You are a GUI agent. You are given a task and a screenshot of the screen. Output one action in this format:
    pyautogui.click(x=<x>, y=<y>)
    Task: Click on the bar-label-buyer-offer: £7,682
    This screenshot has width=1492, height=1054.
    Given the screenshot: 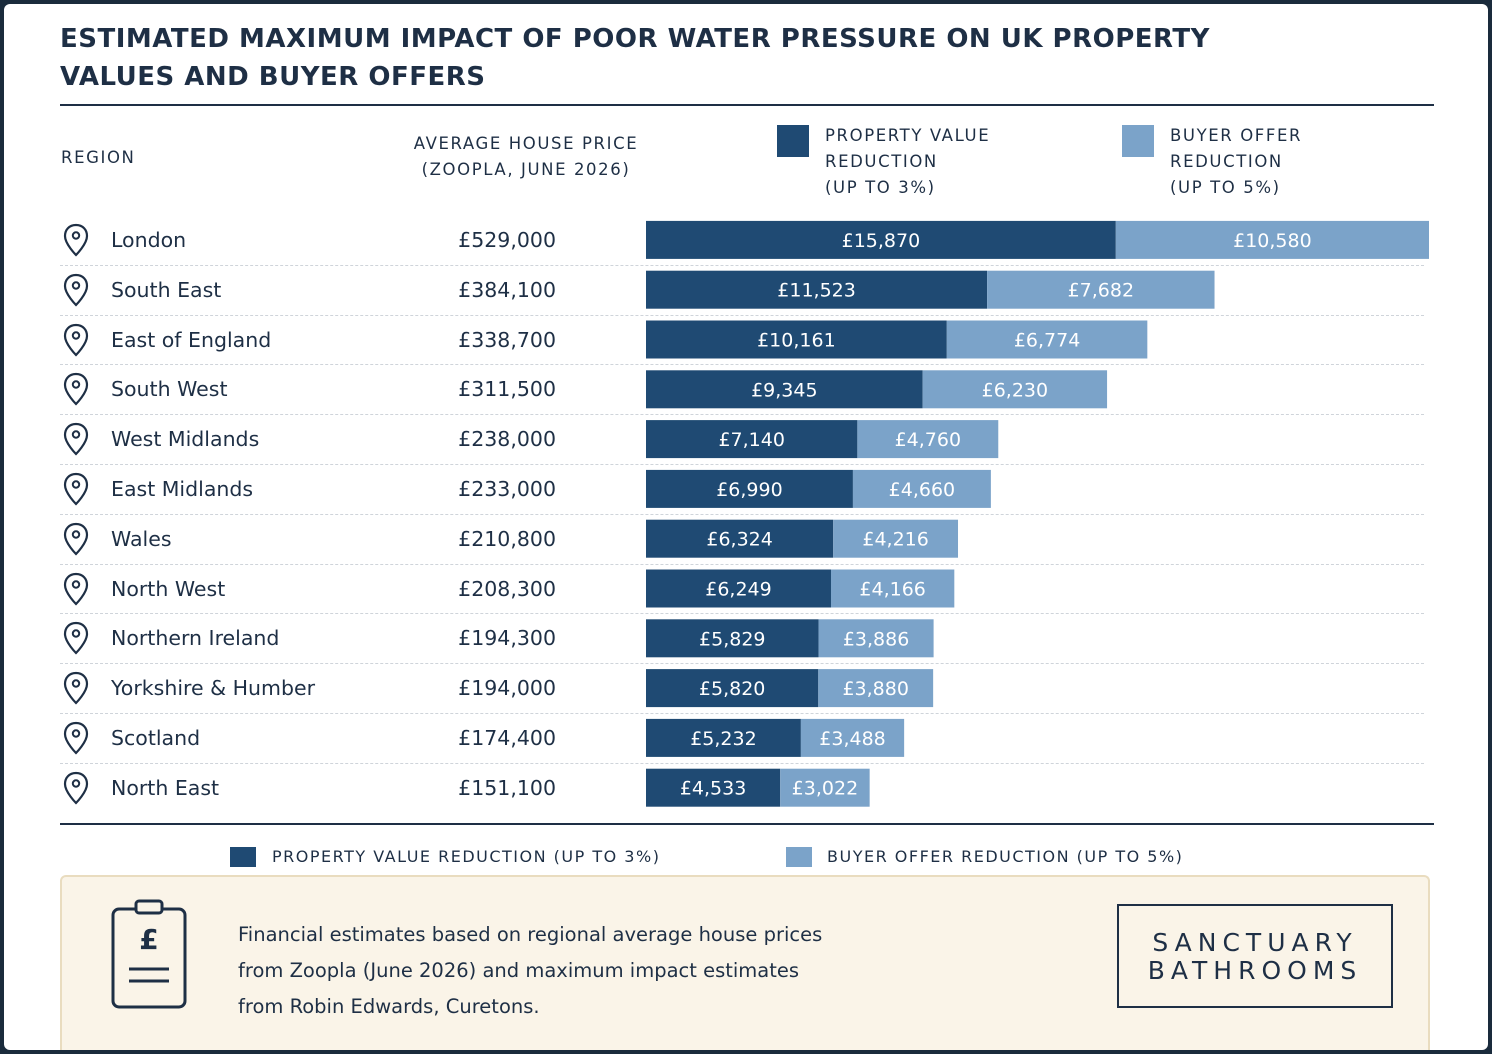 What is the action you would take?
    pyautogui.click(x=1101, y=291)
    